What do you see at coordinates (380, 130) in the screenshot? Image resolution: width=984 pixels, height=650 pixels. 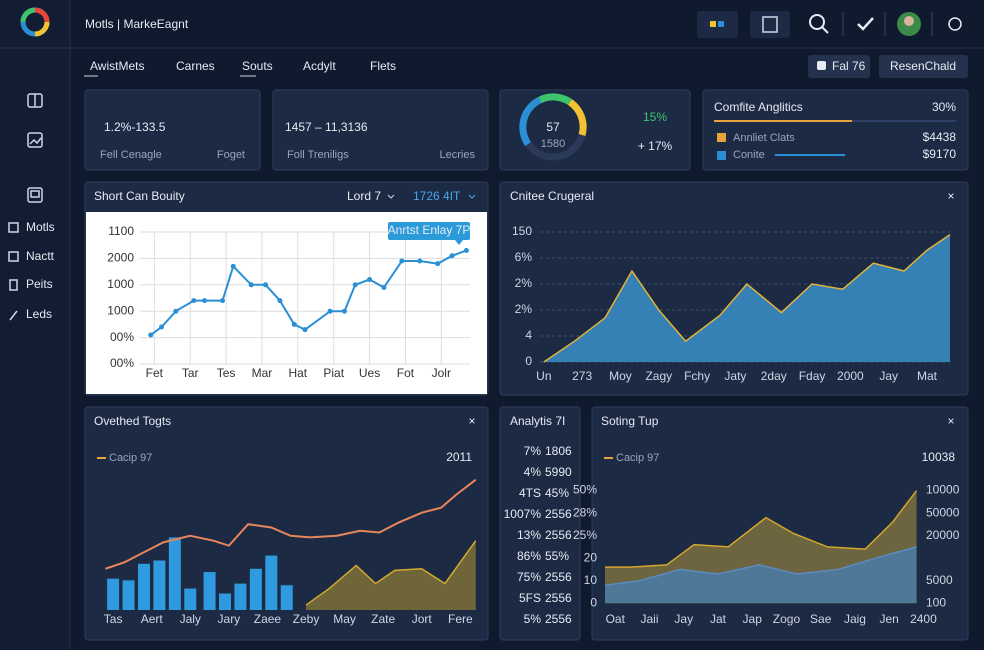 I see `kpi-card` at bounding box center [380, 130].